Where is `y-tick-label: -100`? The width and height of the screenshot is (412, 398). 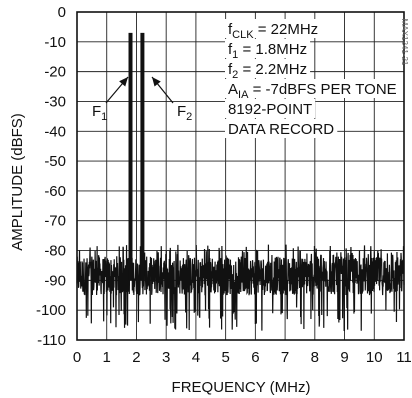 y-tick-label: -100 is located at coordinates (51, 310).